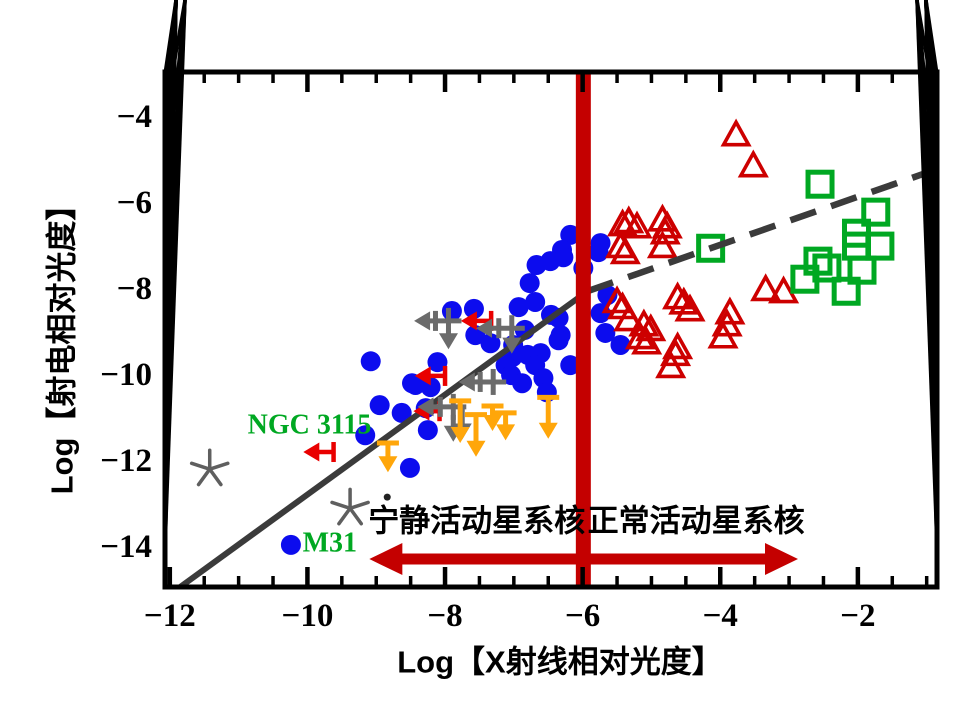 Image resolution: width=960 pixels, height=720 pixels. Describe the element at coordinates (720, 616) in the screenshot. I see `x-tick-label: −4` at that location.